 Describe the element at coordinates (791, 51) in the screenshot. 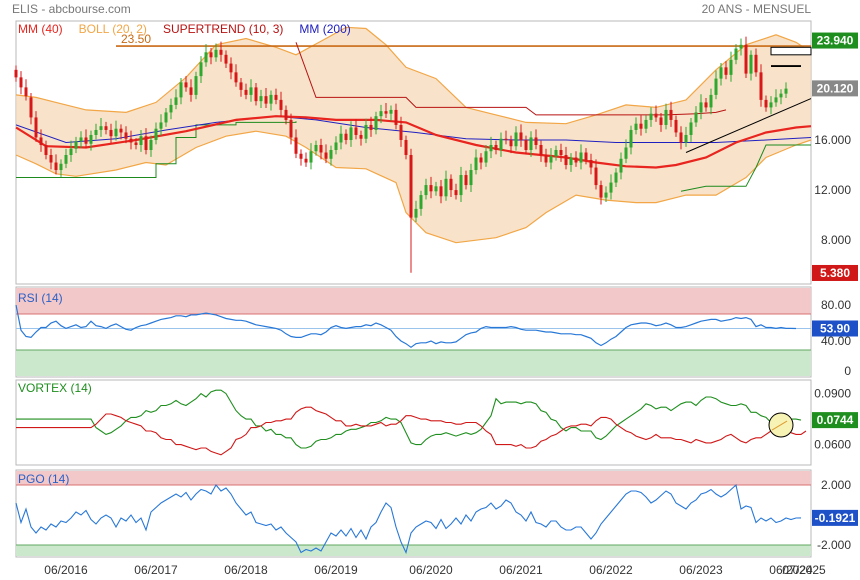

I see `target-box` at that location.